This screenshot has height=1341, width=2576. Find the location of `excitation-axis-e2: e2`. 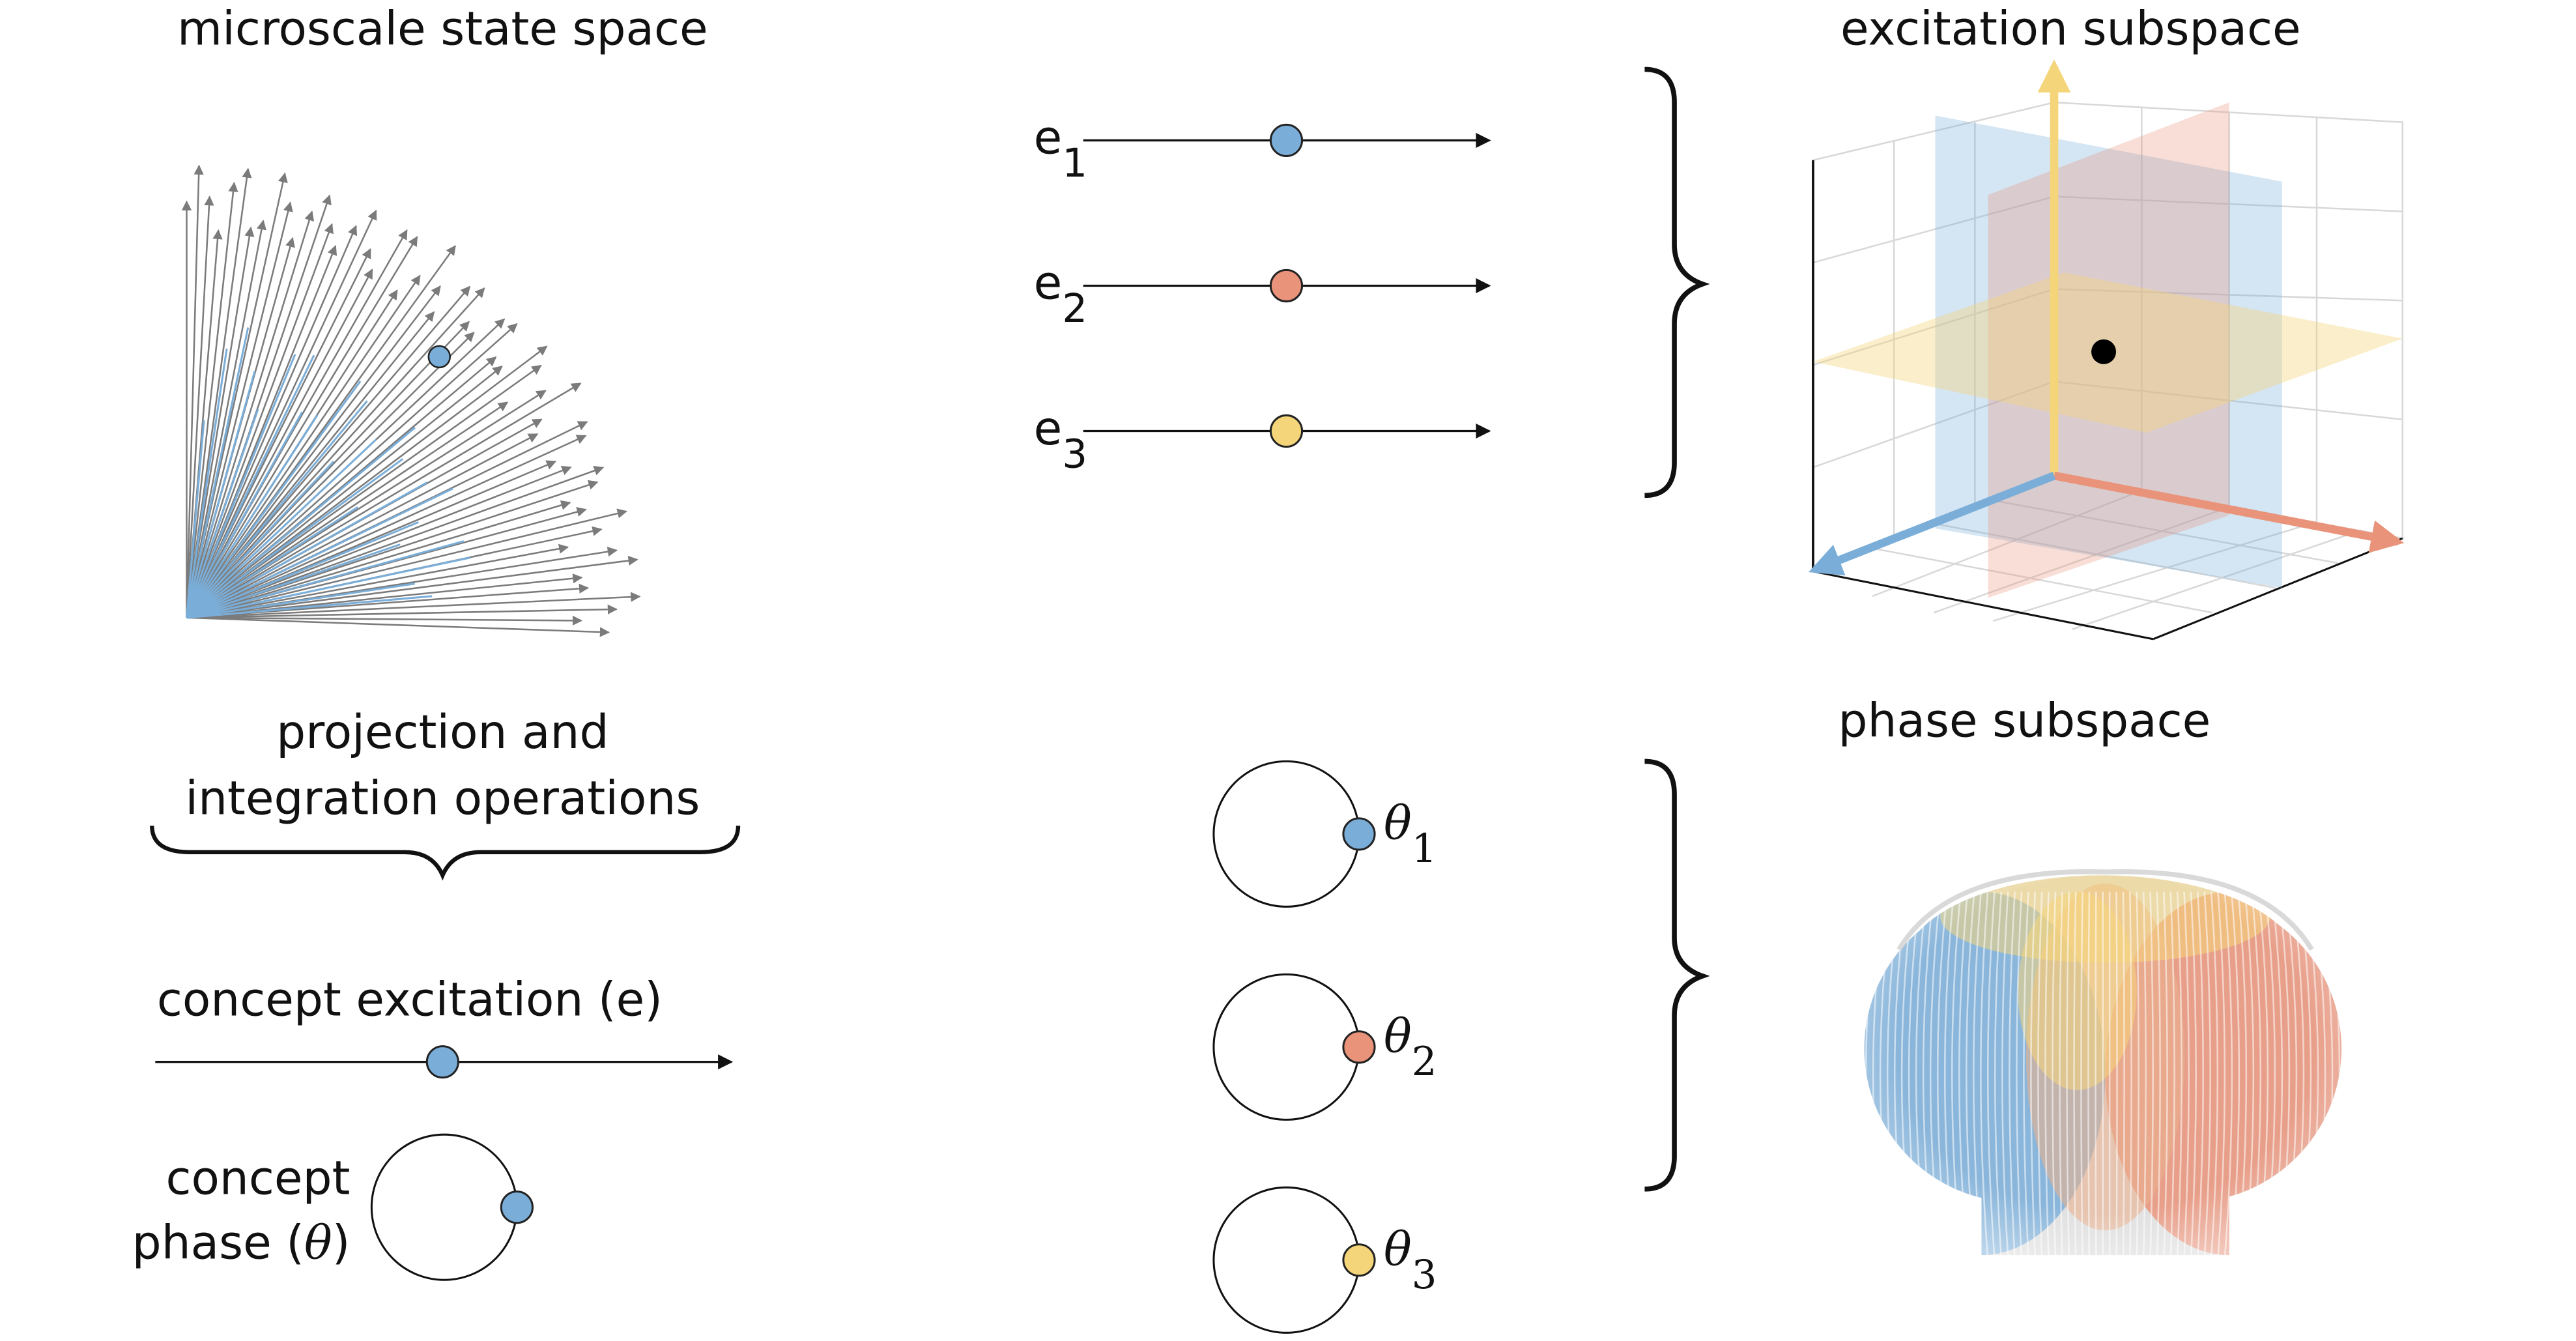

excitation-axis-e2: e2 is located at coordinates (1262, 294).